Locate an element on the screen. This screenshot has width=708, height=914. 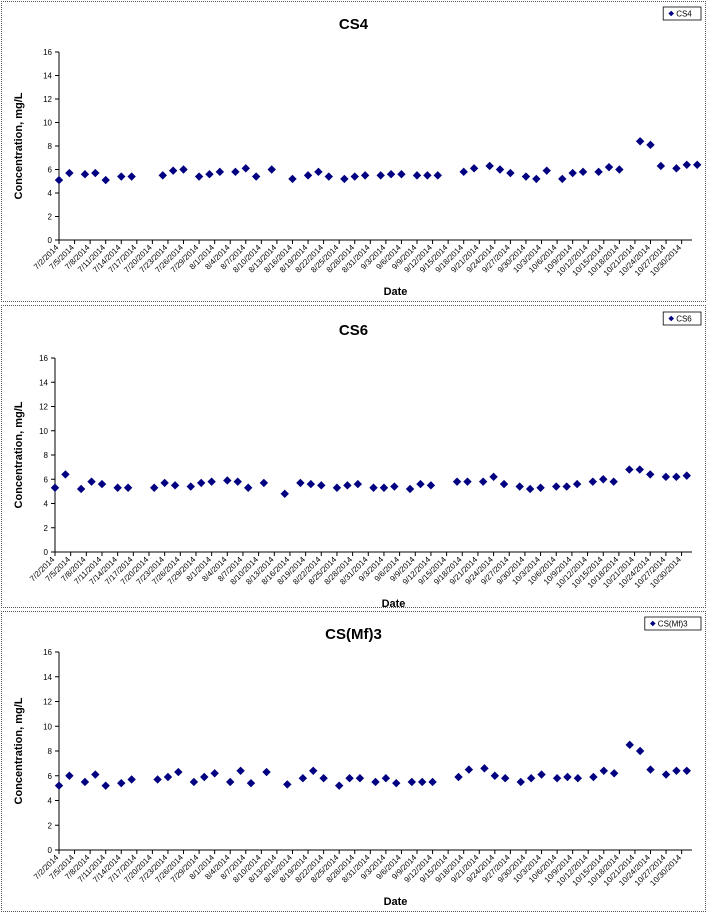
x-axis-label-cs4: Date is located at coordinates (396, 292).